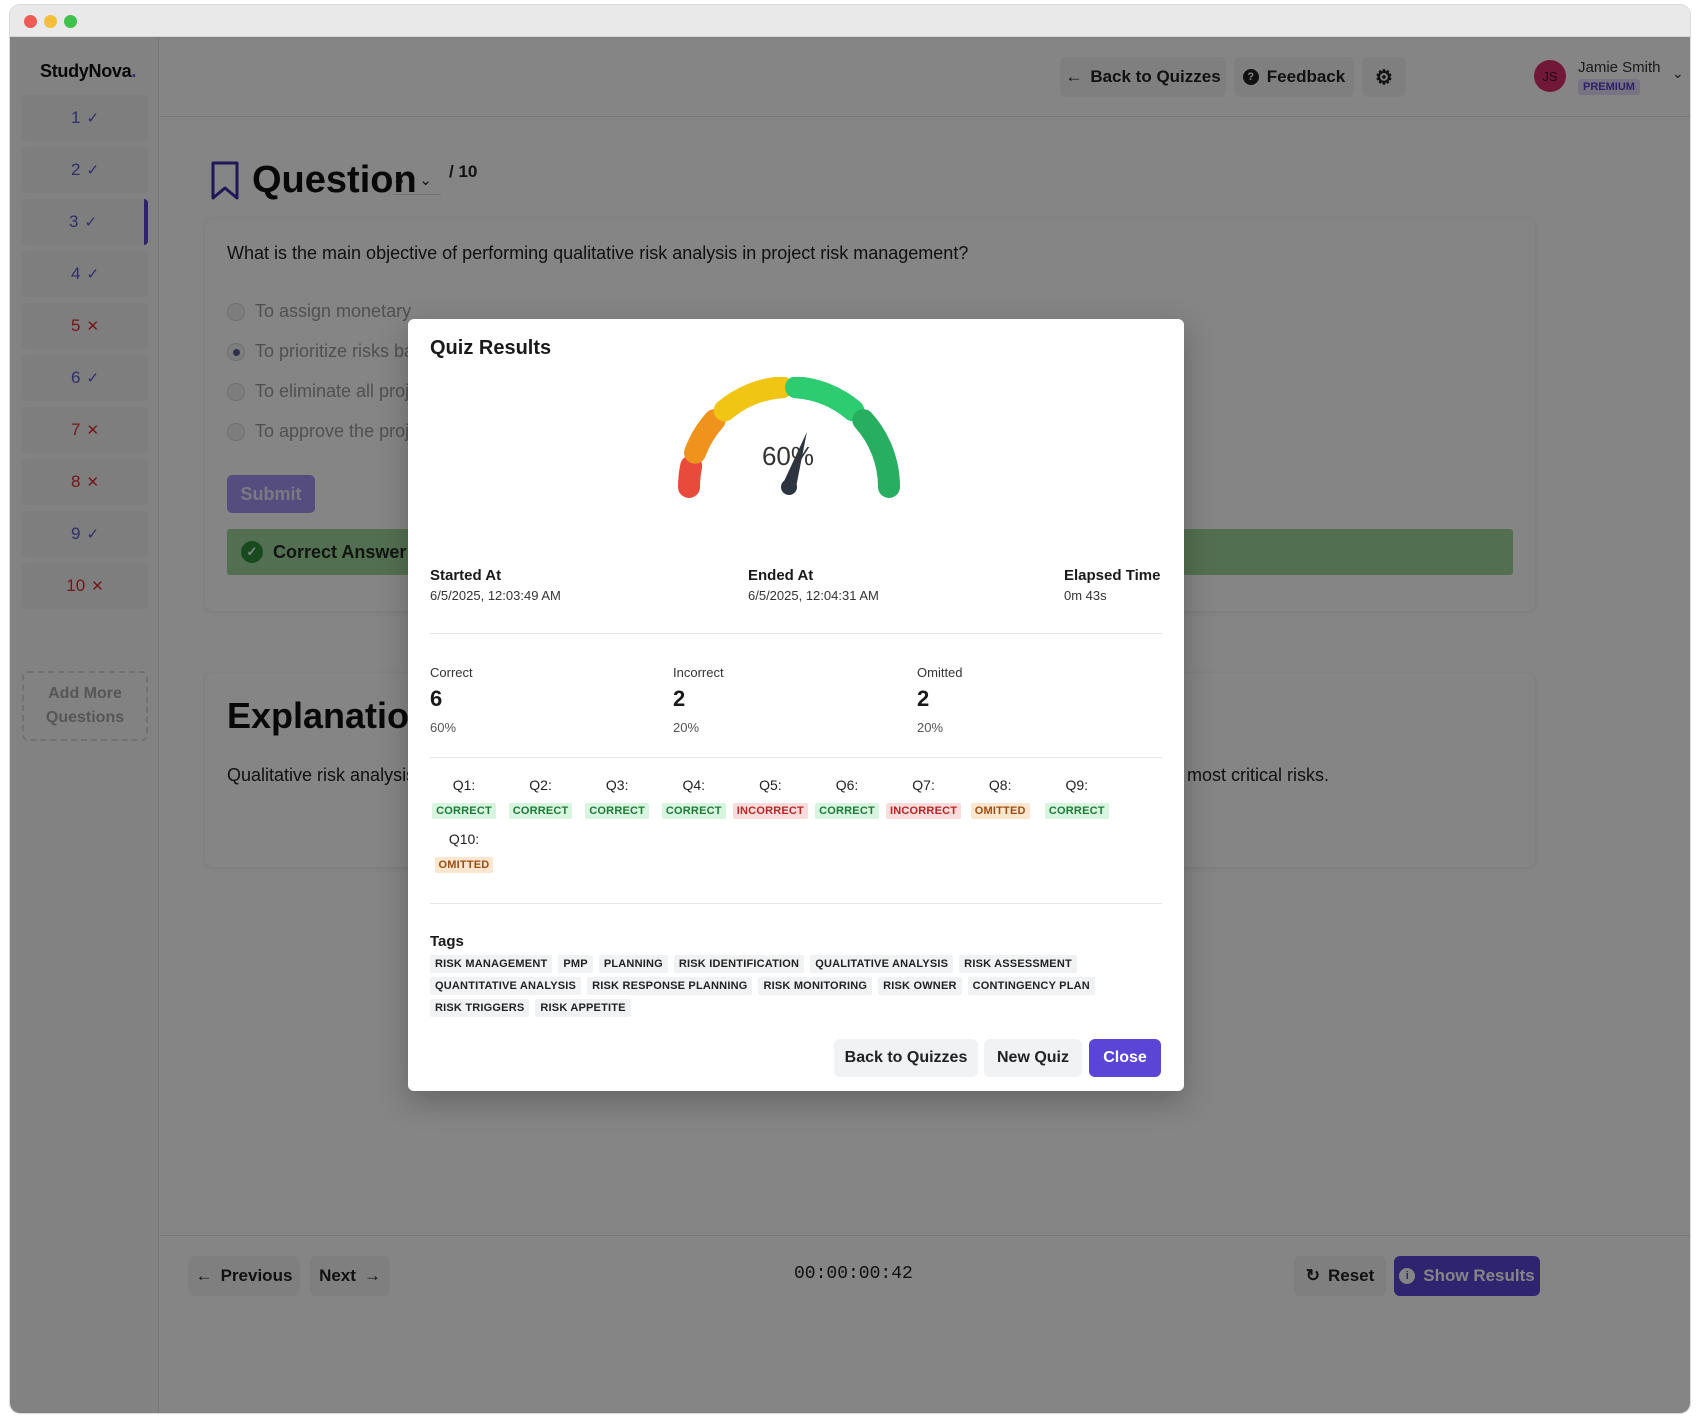 This screenshot has height=1416, width=1698. I want to click on question-result-label: Q2:, so click(540, 785).